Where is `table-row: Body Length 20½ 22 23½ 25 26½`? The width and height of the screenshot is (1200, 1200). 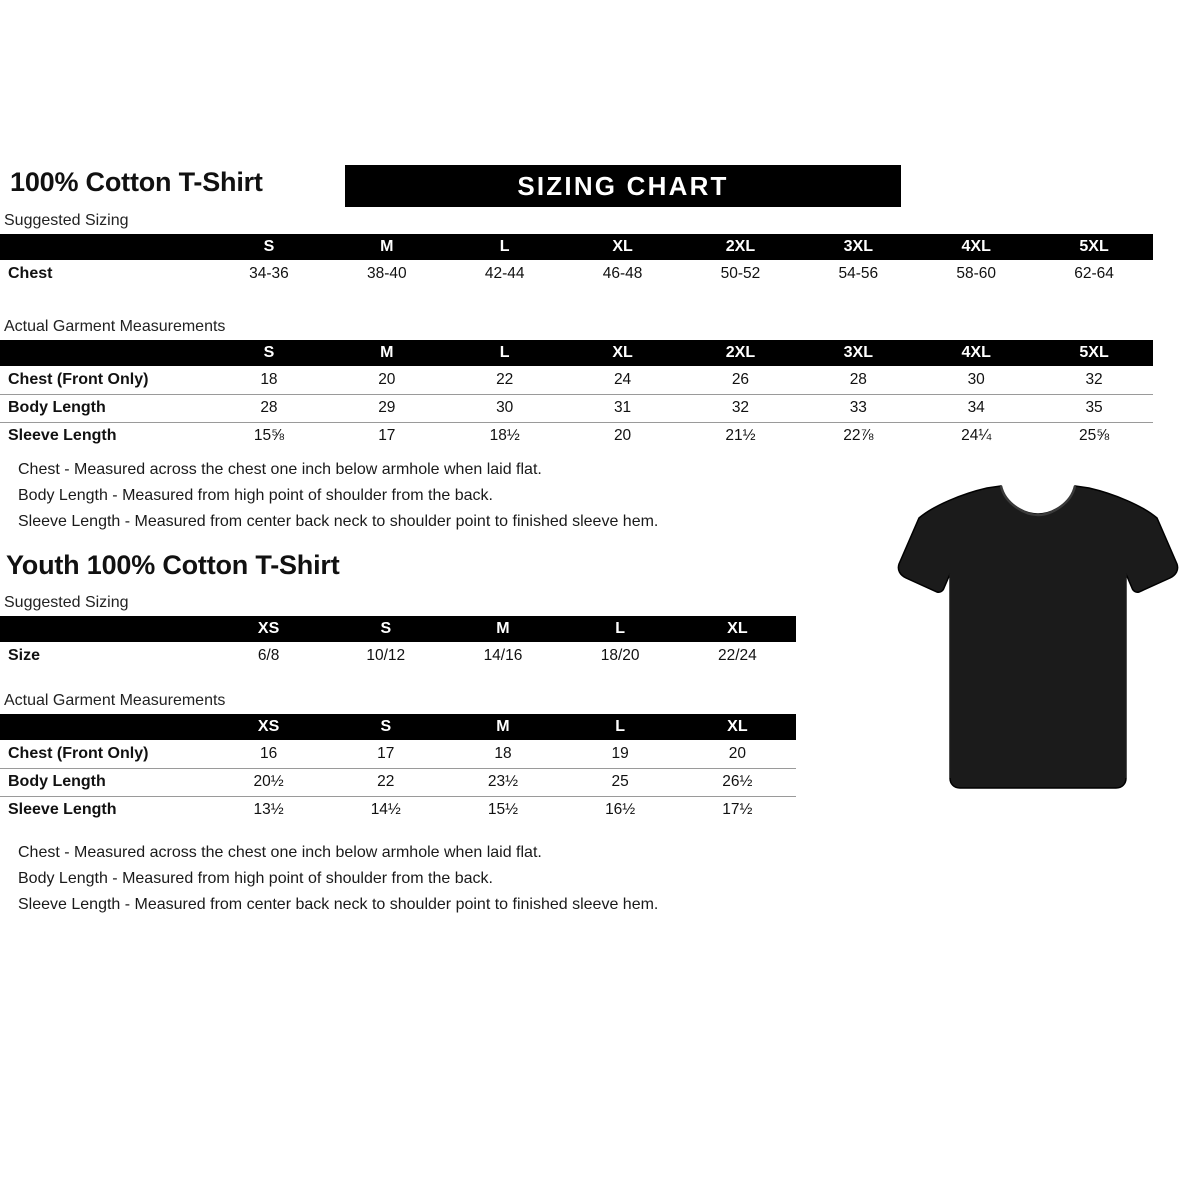 table-row: Body Length 20½ 22 23½ 25 26½ is located at coordinates (398, 781).